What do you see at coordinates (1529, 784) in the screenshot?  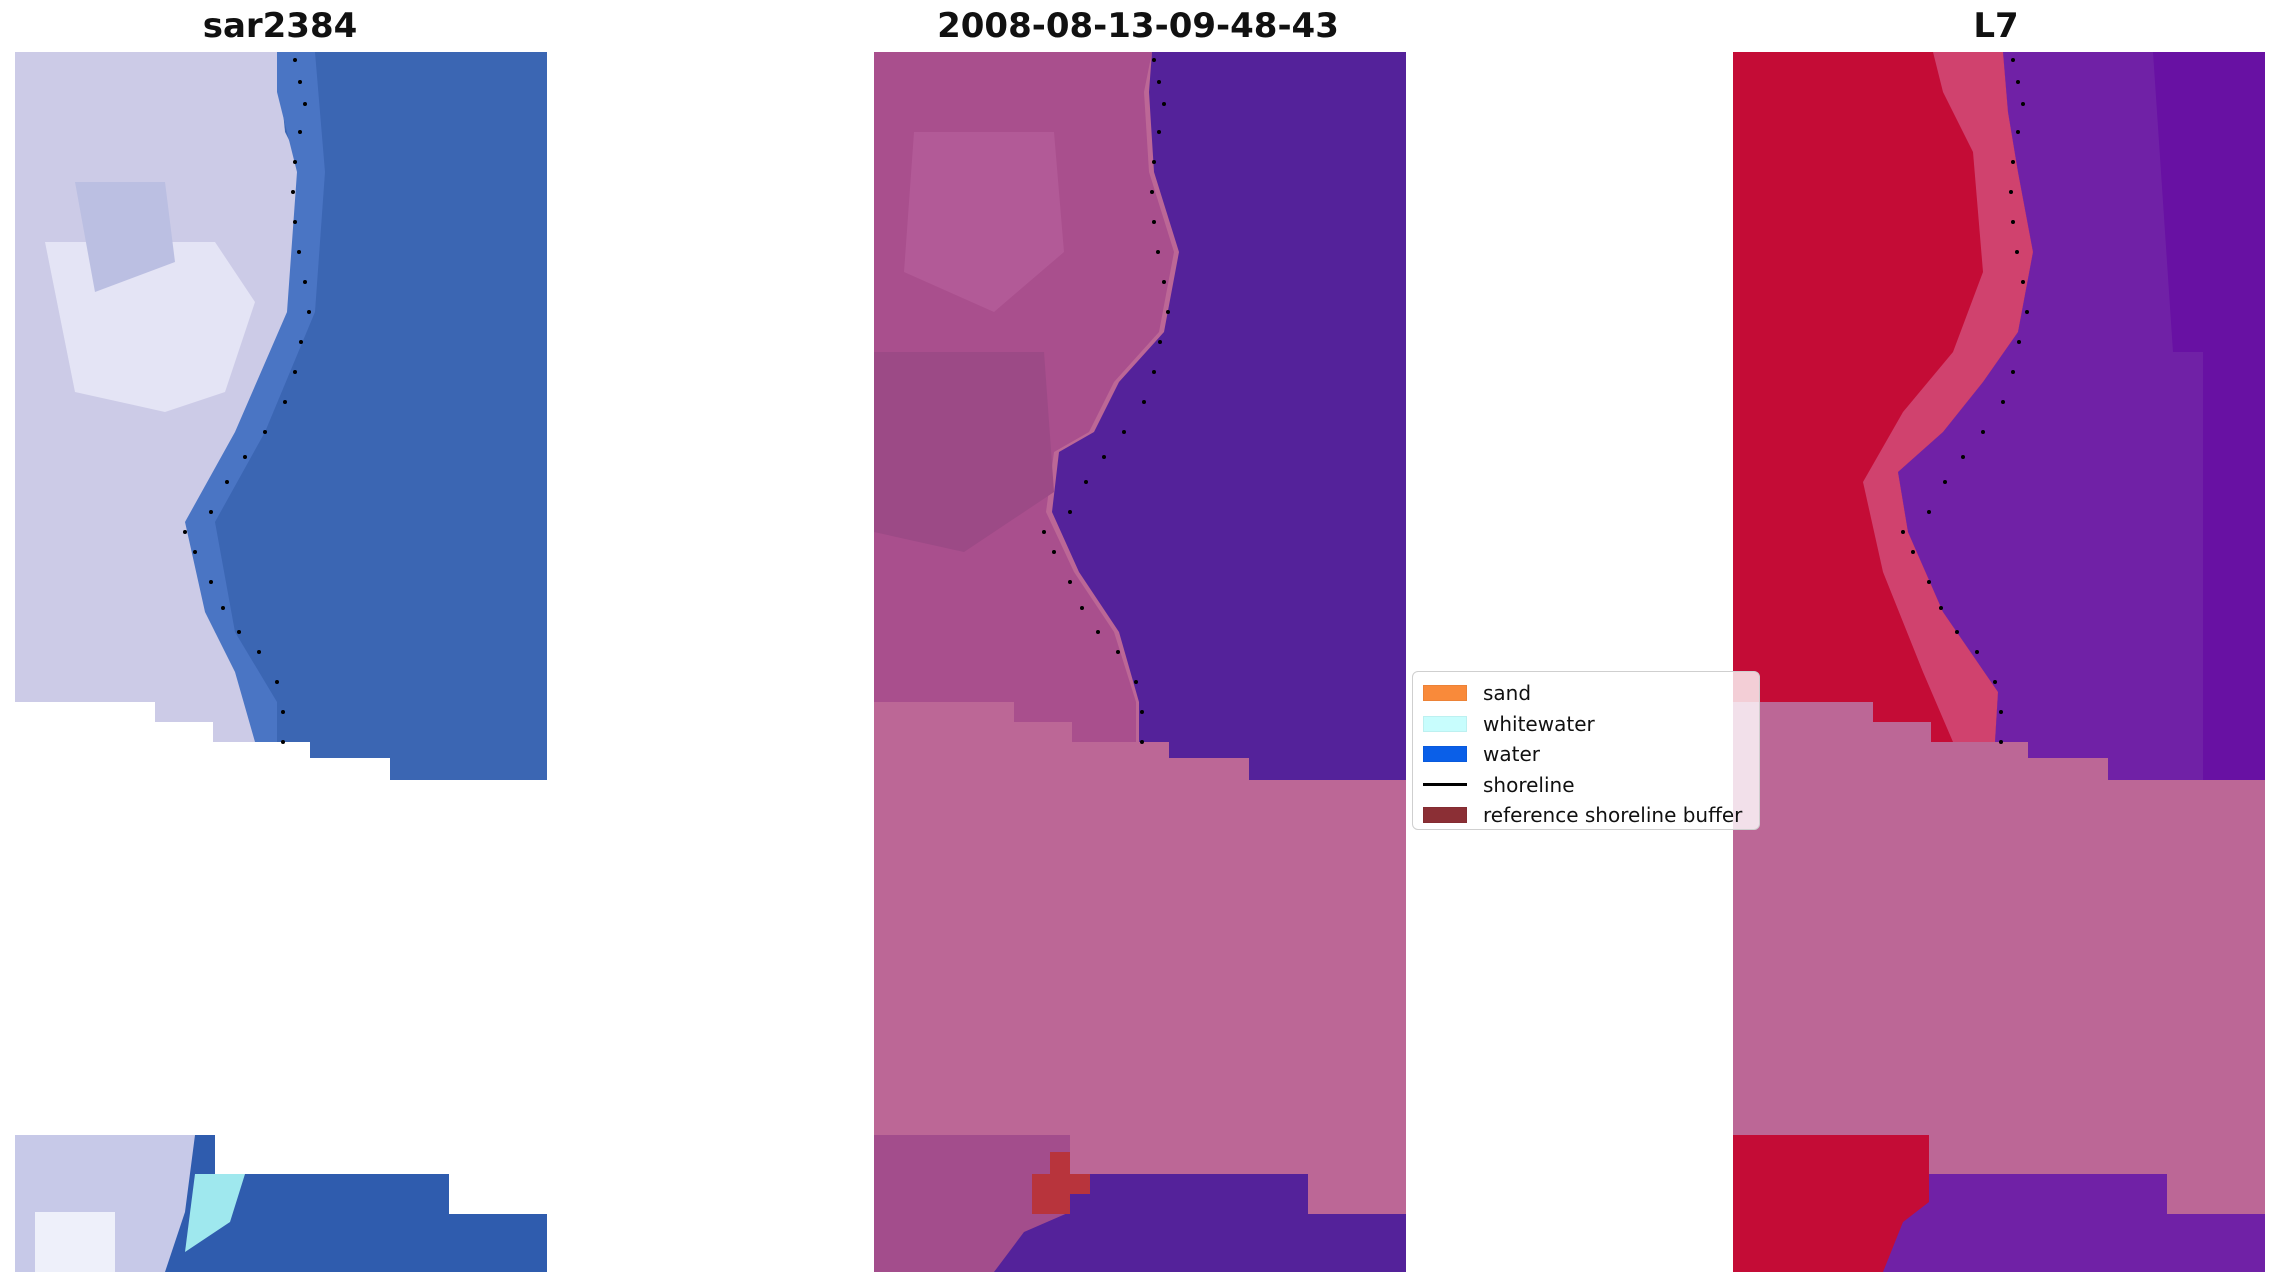 I see `legend-label: shoreline` at bounding box center [1529, 784].